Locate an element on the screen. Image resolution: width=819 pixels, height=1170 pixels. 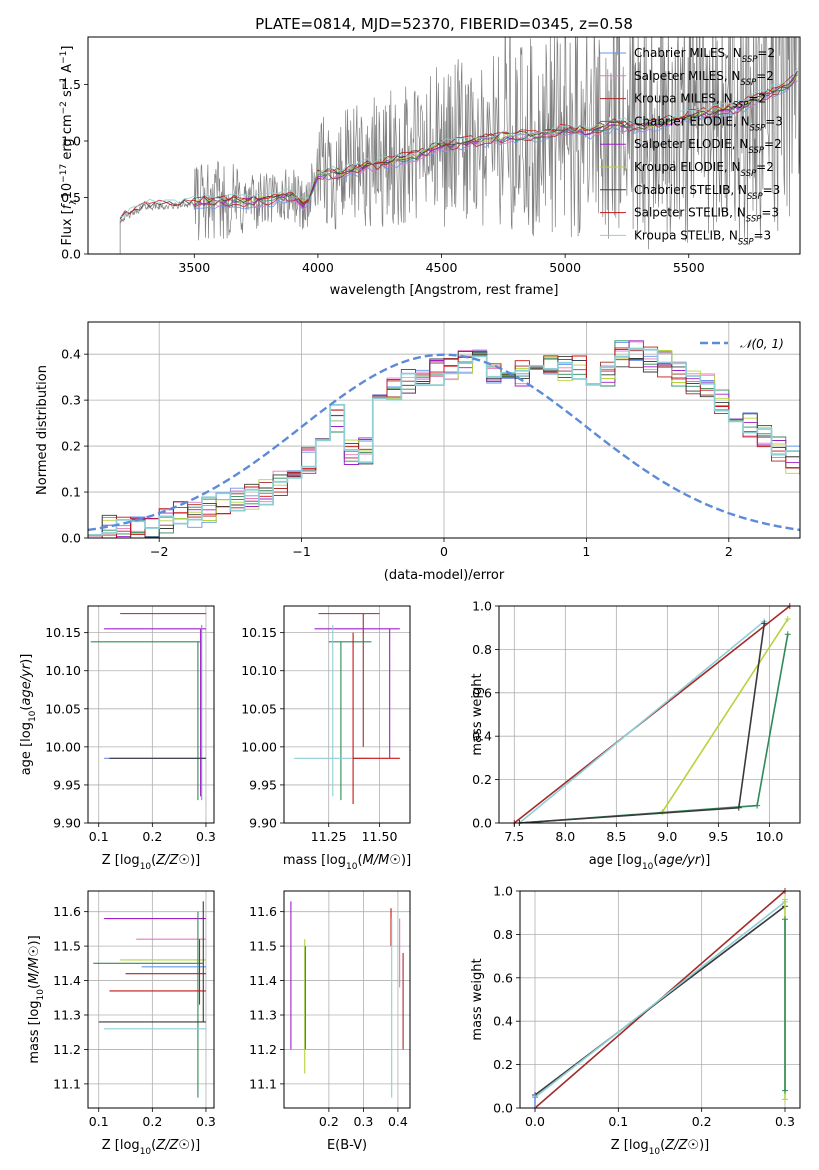
x-axis-label: age [log10(age/yr)] is located at coordinates (650, 862).